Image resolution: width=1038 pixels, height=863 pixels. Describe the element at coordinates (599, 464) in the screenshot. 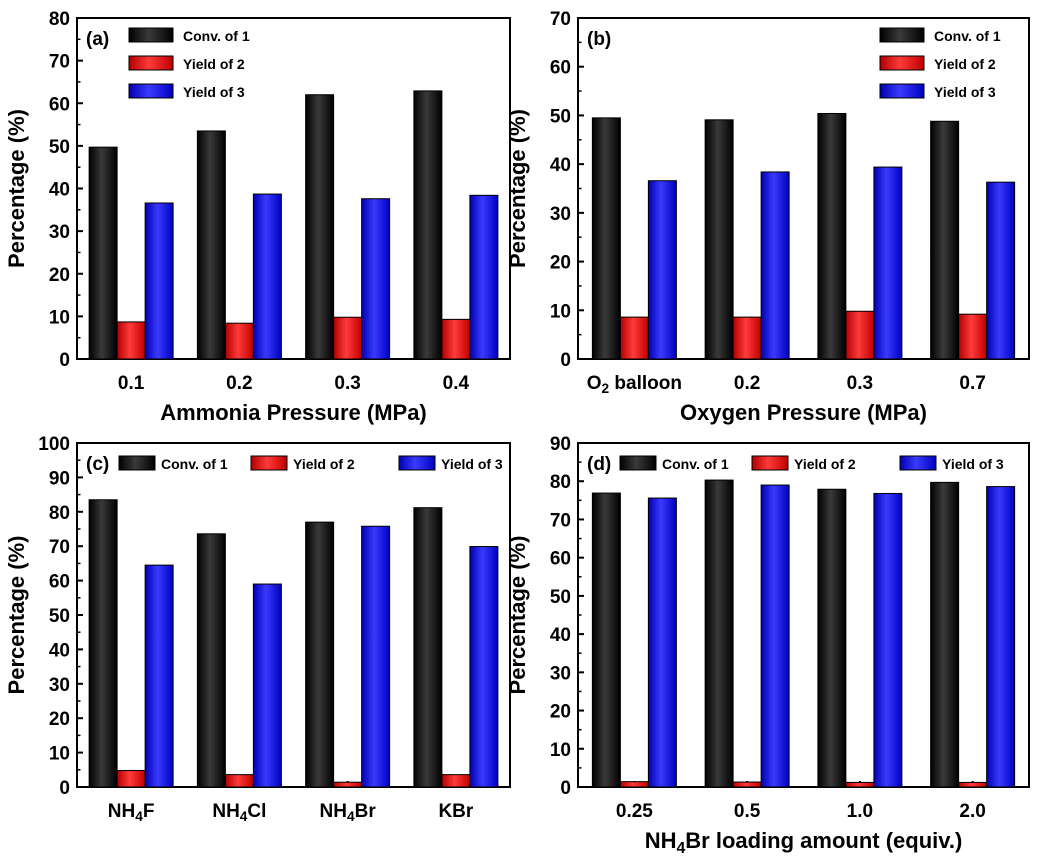

I see `panel-label: (d)` at that location.